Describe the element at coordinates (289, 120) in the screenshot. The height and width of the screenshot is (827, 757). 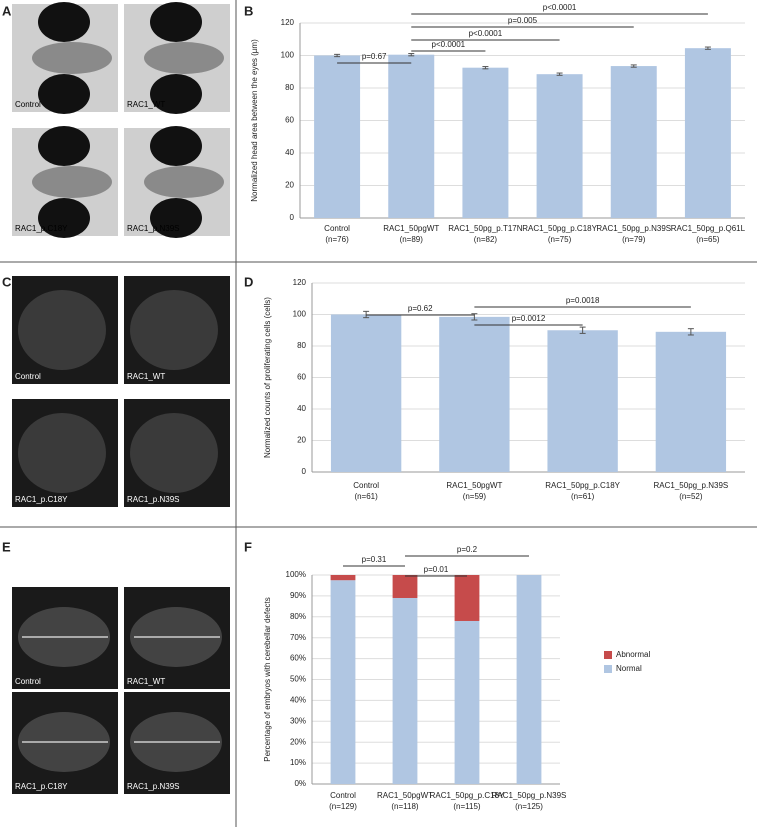
I see `y-tick-label: 60` at that location.